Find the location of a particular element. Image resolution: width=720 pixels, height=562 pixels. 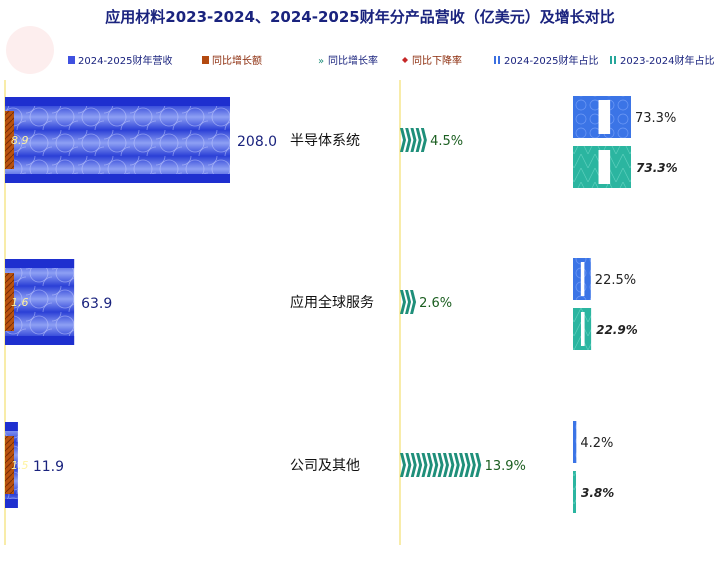

legend-label-increase: 同比增长额 is located at coordinates (237, 60).